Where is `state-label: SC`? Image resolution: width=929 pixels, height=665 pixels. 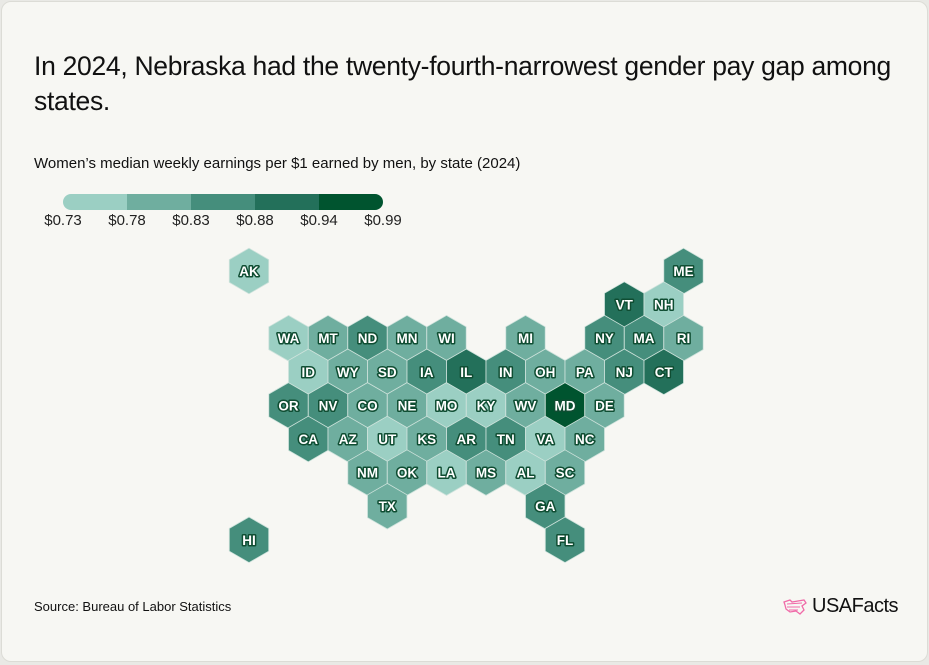 state-label: SC is located at coordinates (565, 473).